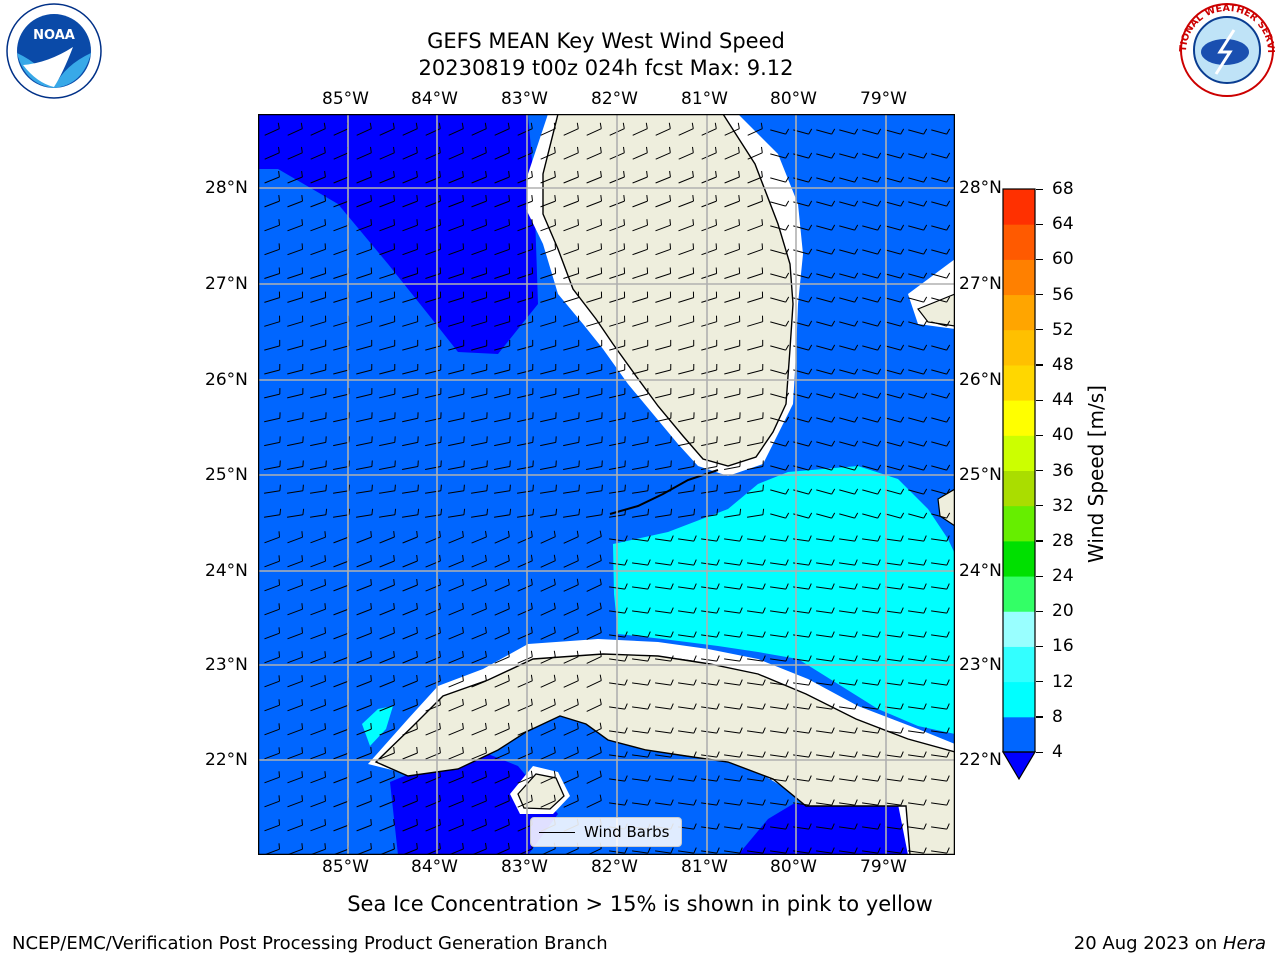 Image resolution: width=1280 pixels, height=960 pixels. Describe the element at coordinates (1063, 646) in the screenshot. I see `colorbar-tick-label: 16` at that location.